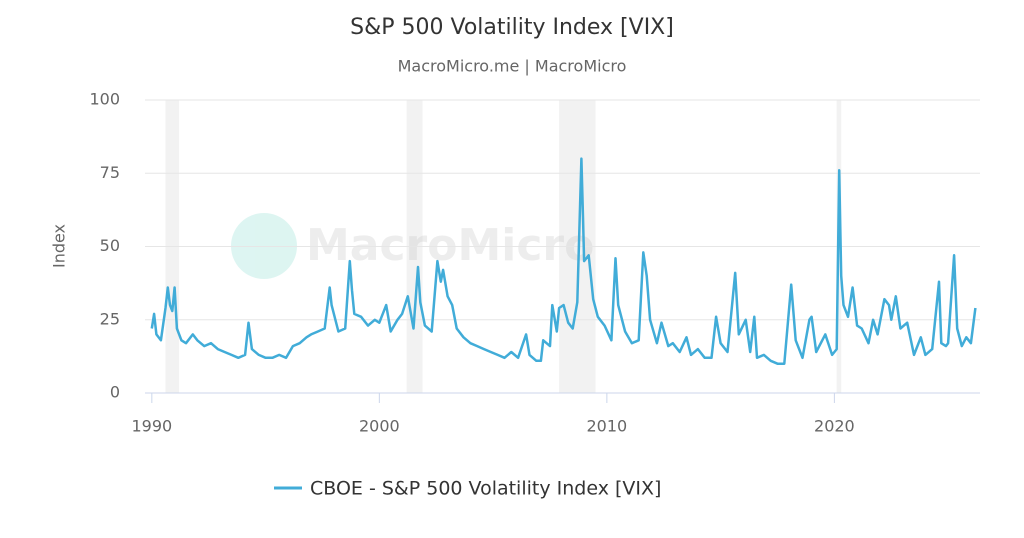 This screenshot has height=538, width=1024. What do you see at coordinates (379, 426) in the screenshot?
I see `x-tick-label: 2000` at bounding box center [379, 426].